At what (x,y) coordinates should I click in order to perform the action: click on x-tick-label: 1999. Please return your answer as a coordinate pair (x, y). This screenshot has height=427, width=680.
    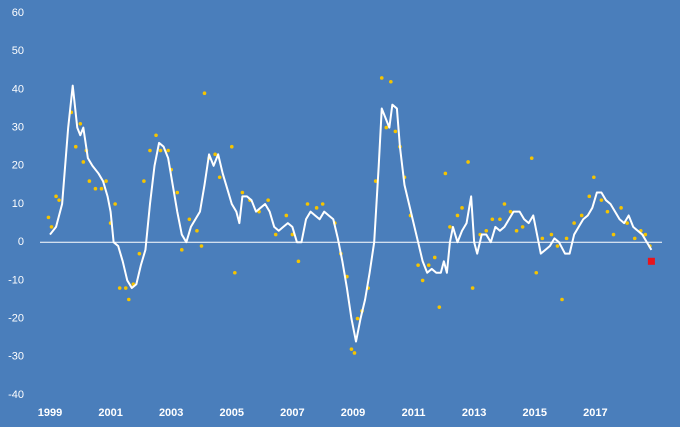
    Looking at the image, I should click on (50, 413).